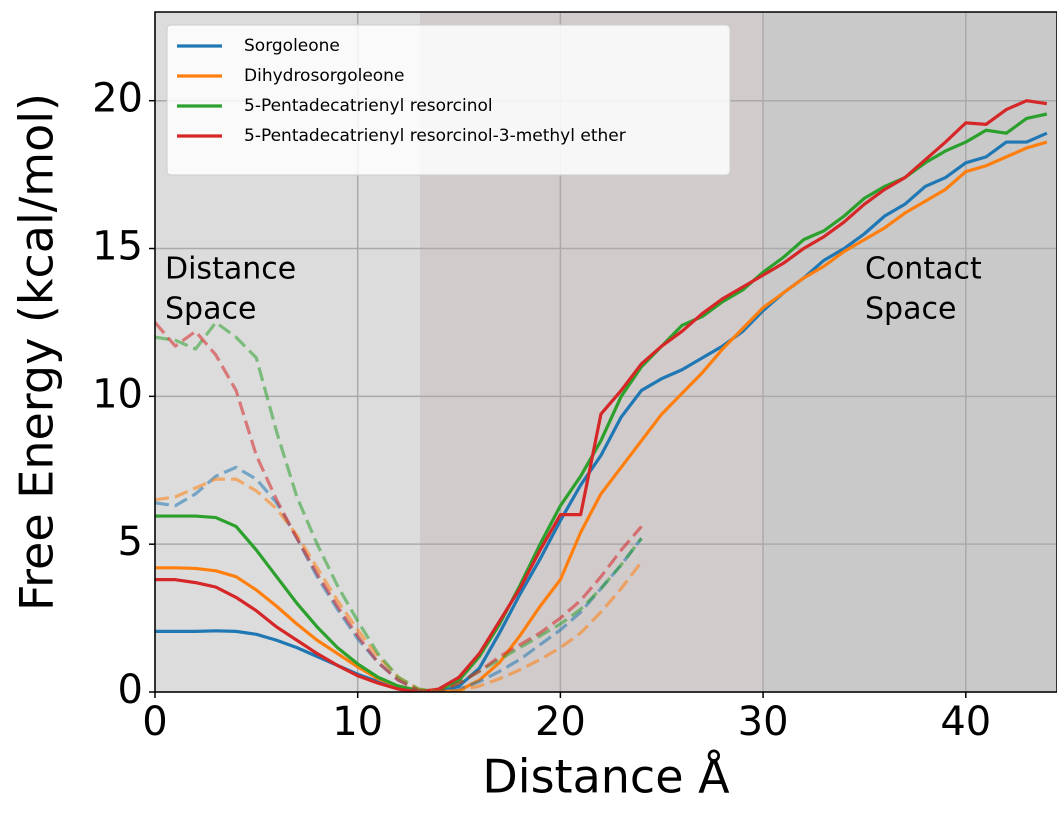  Describe the element at coordinates (37, 352) in the screenshot. I see `y-axis-label: Free Energy (kcal/mol)` at that location.